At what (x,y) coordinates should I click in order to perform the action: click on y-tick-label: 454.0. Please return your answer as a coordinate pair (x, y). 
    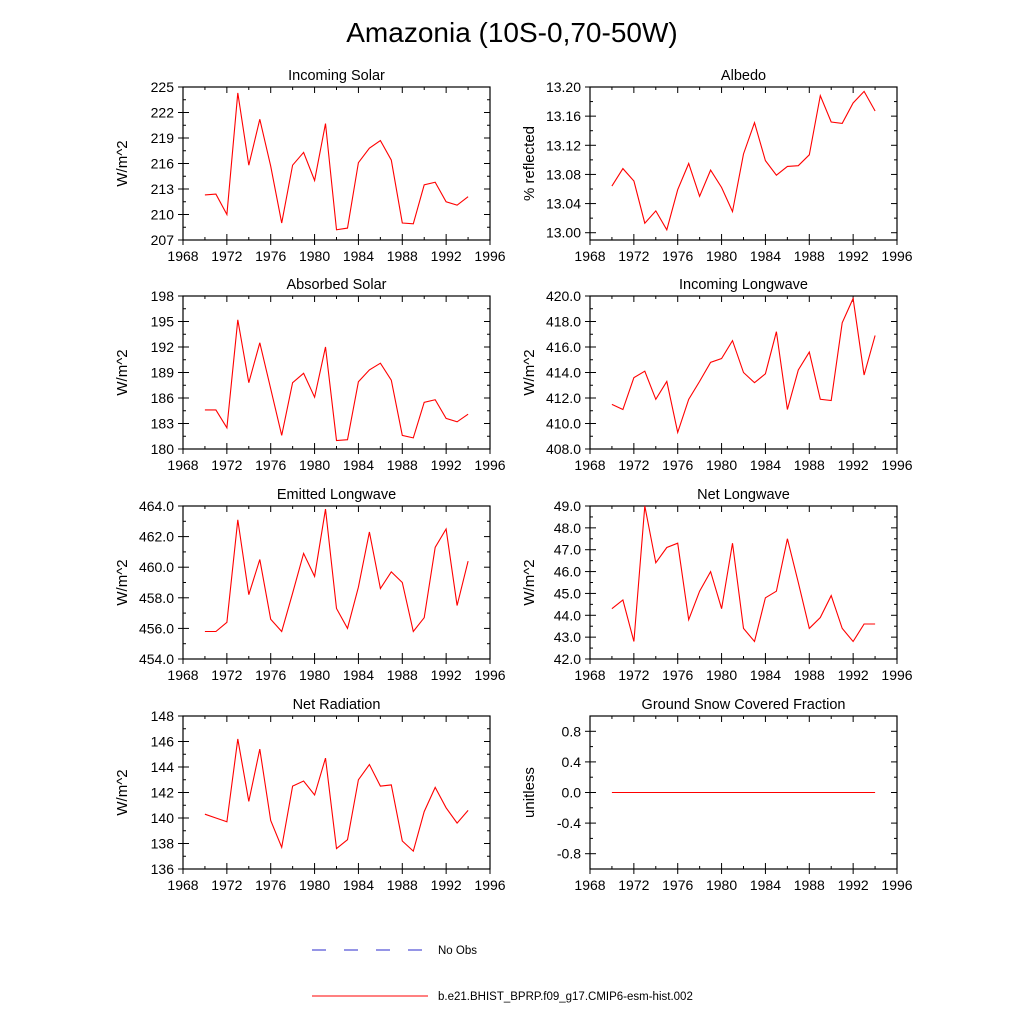
    Looking at the image, I should click on (156, 659).